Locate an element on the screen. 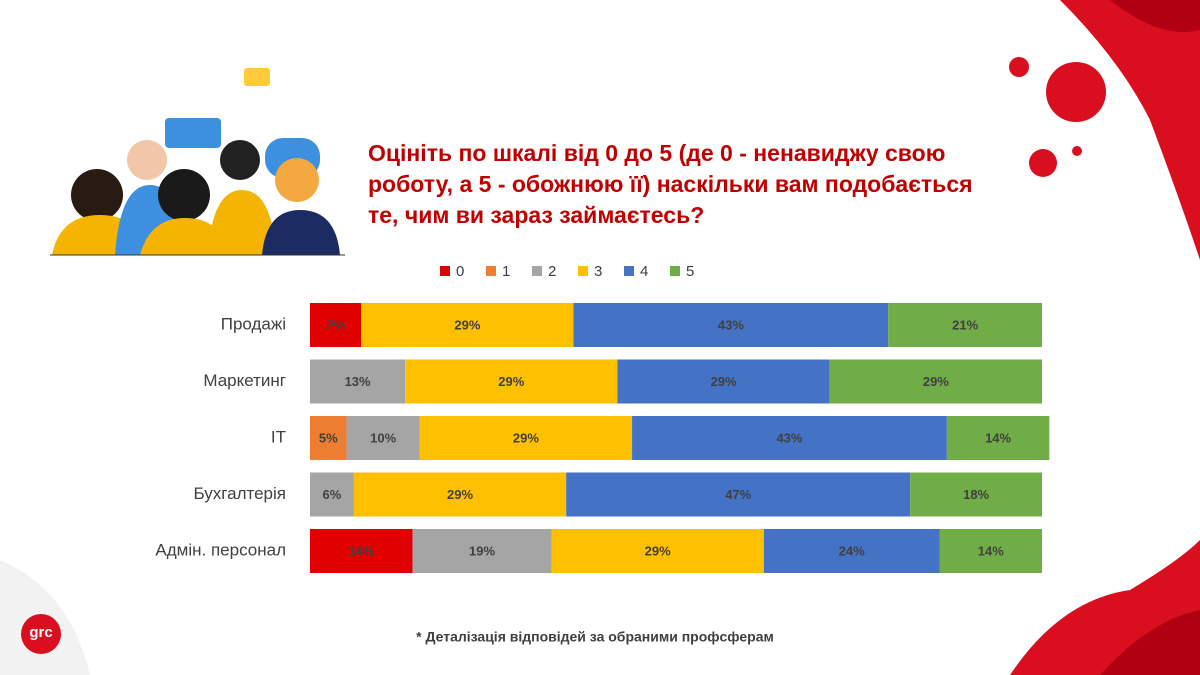  y-tick-label: Адмін. персонал is located at coordinates (220, 549).